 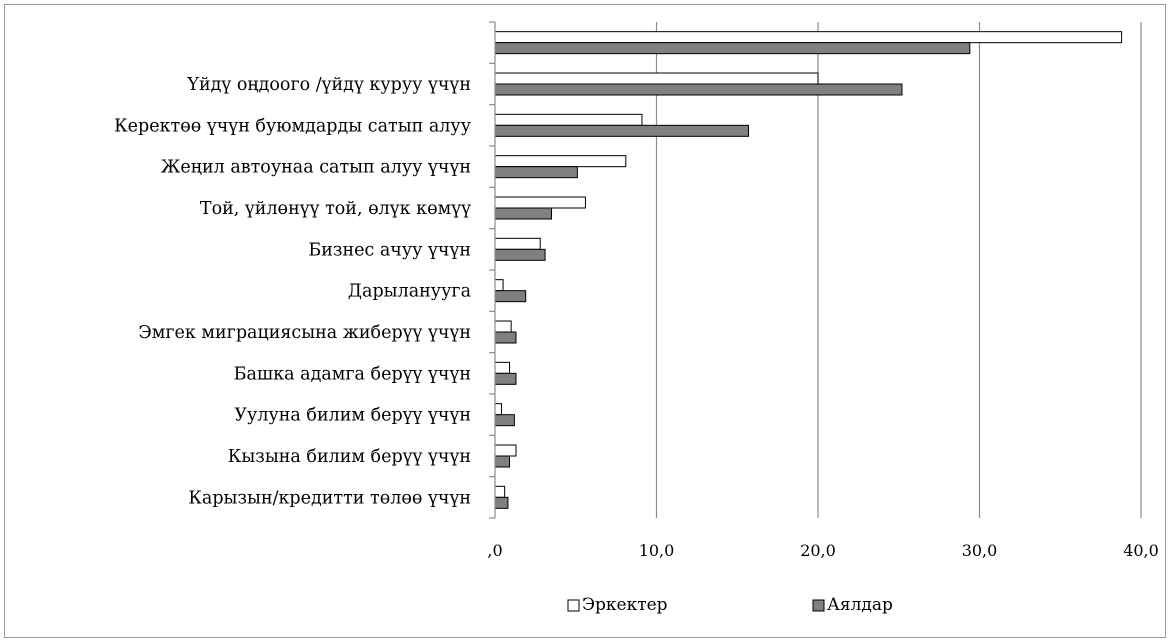 What do you see at coordinates (409, 292) in the screenshot?
I see `category-label: Дарылануугa` at bounding box center [409, 292].